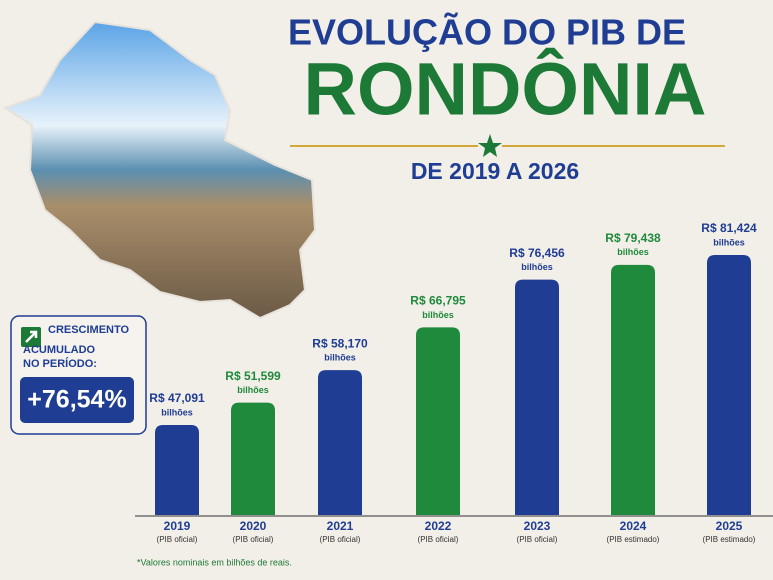  I want to click on x-tick-label: 2020, so click(253, 526).